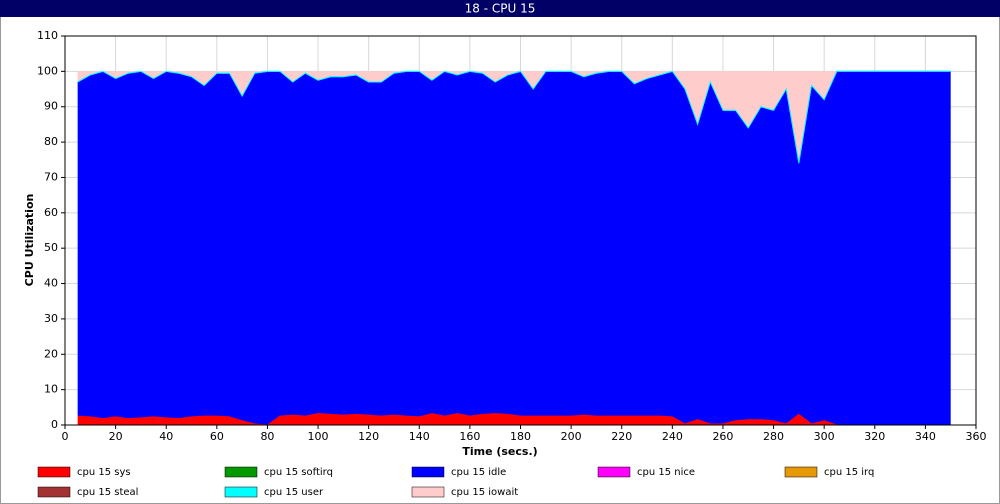  Describe the element at coordinates (571, 436) in the screenshot. I see `x-tick-label: 200` at that location.